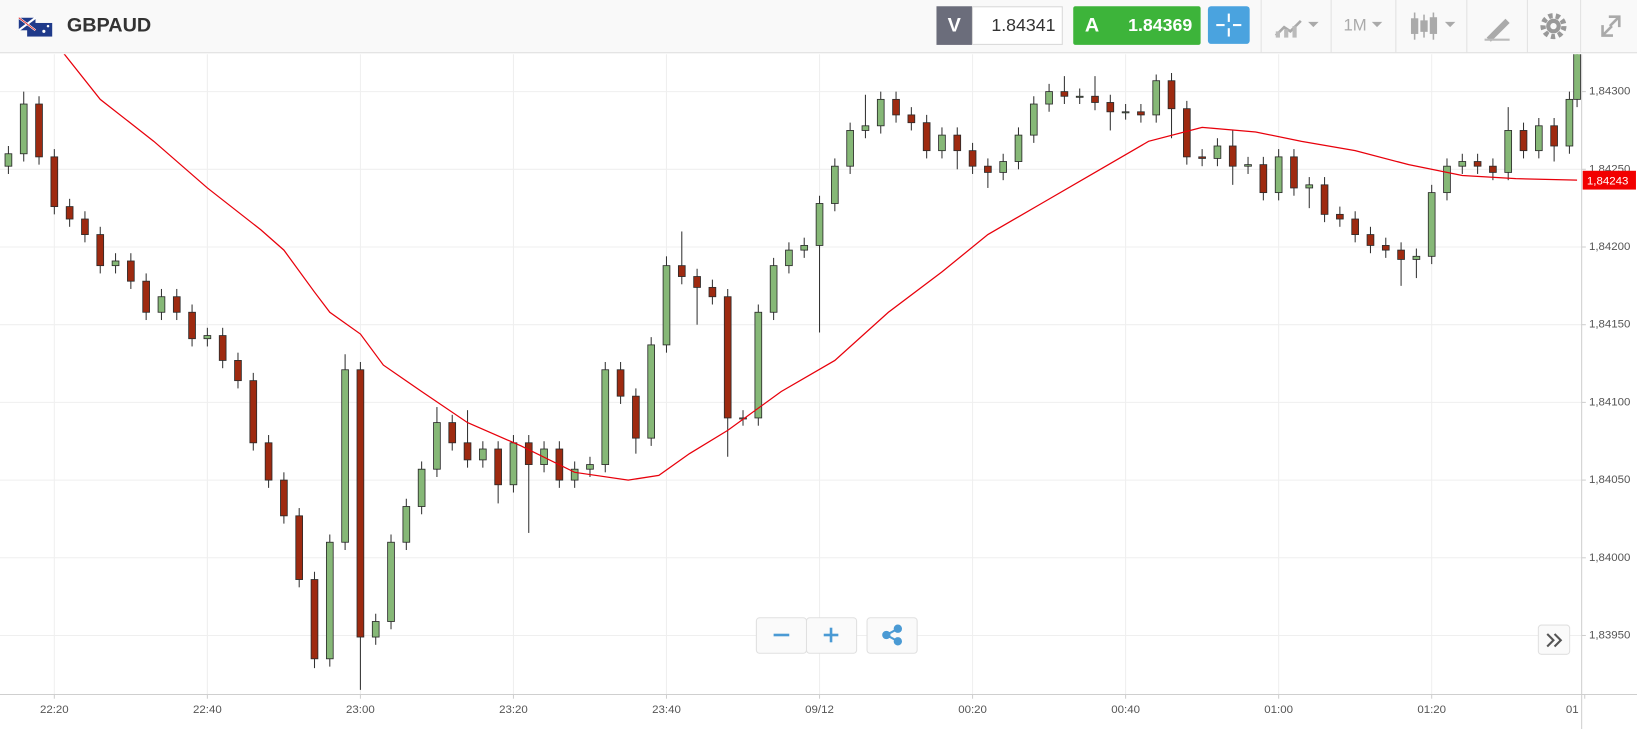 The height and width of the screenshot is (729, 1637). I want to click on x-tick-label: 23:00, so click(360, 710).